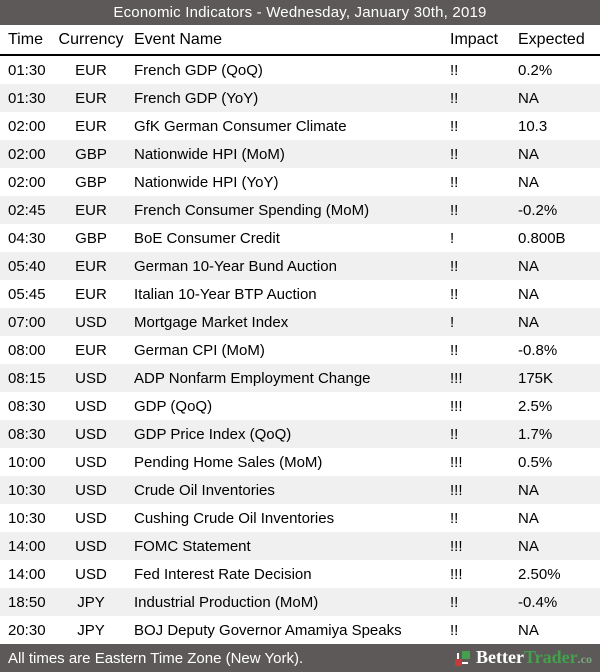 This screenshot has height=672, width=600. Describe the element at coordinates (474, 39) in the screenshot. I see `column-header-impact: Impact` at that location.